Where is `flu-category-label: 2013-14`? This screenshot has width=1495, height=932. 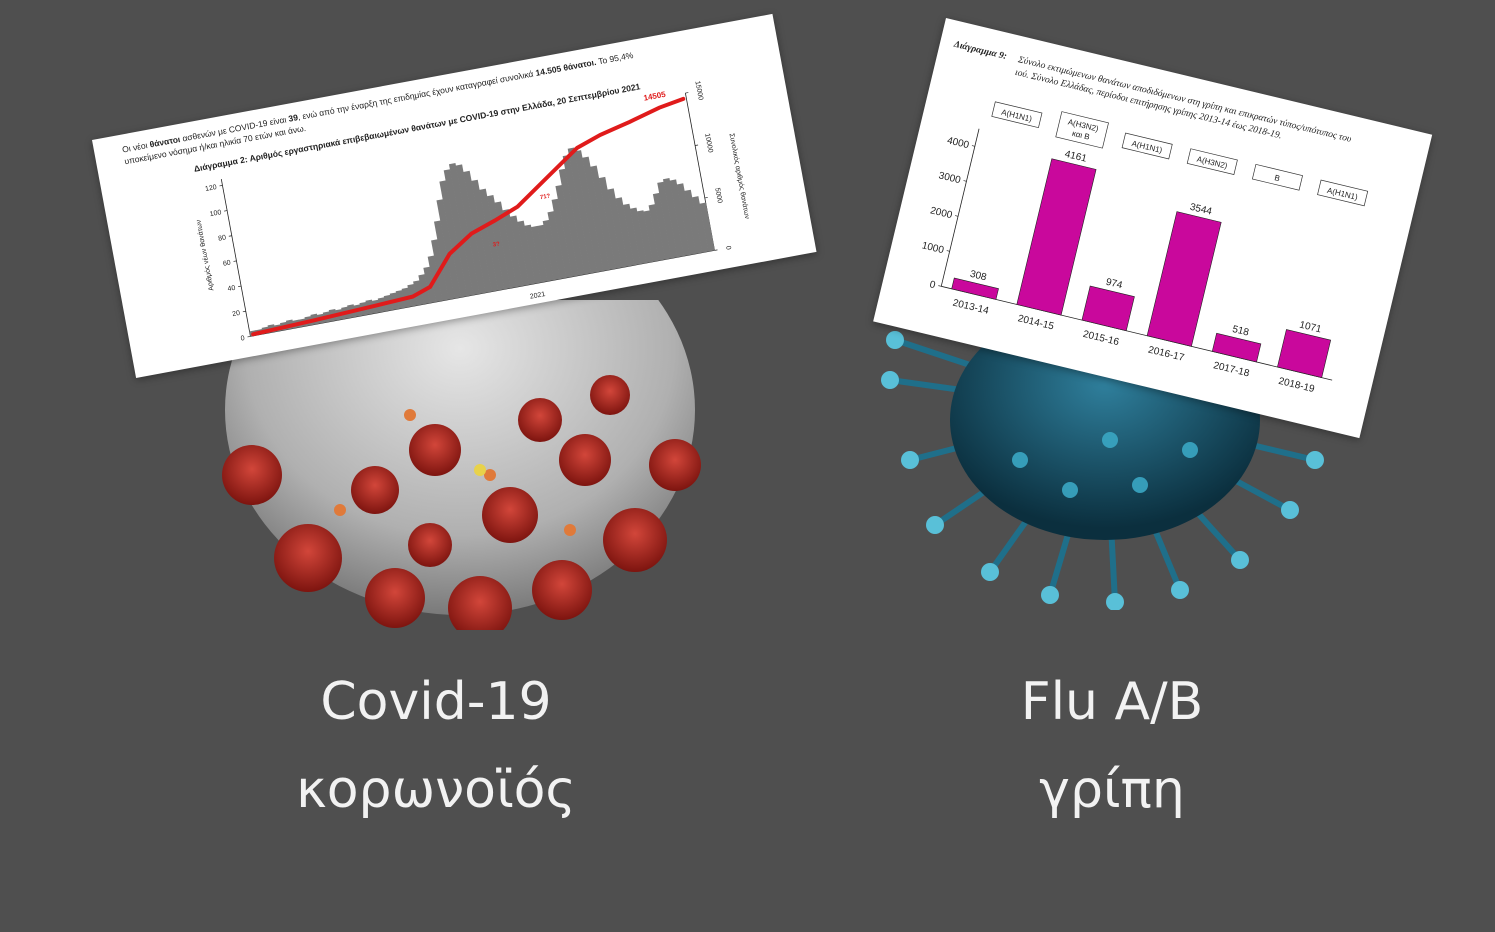 flu-category-label: 2013-14 is located at coordinates (971, 307).